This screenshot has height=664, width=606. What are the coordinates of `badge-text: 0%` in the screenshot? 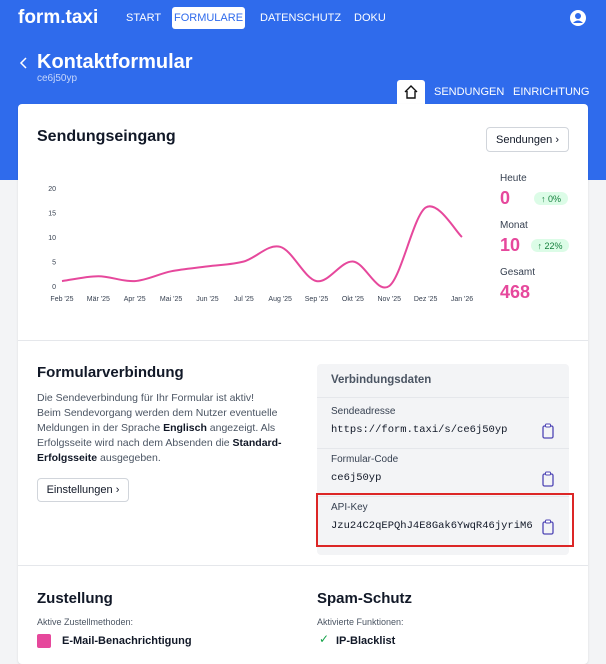 It's located at (555, 198).